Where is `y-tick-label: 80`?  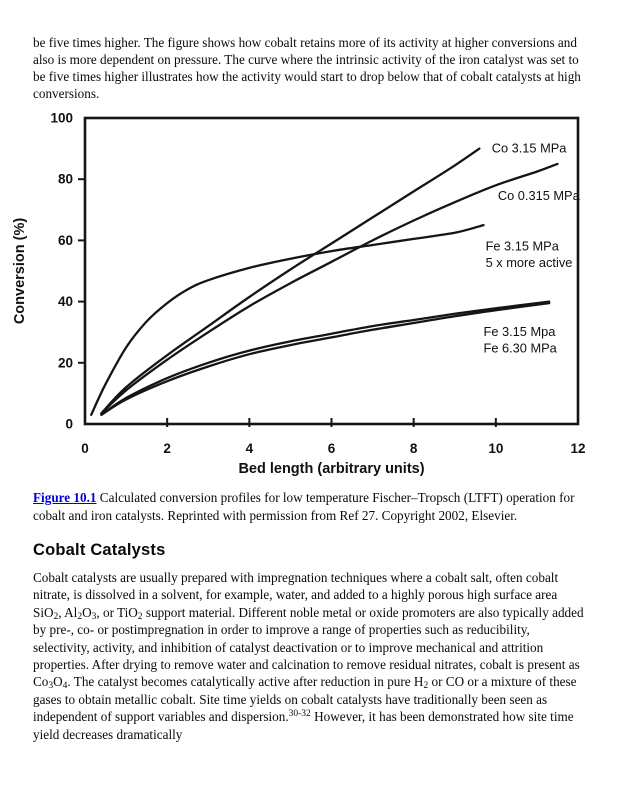
y-tick-label: 80 is located at coordinates (65, 179).